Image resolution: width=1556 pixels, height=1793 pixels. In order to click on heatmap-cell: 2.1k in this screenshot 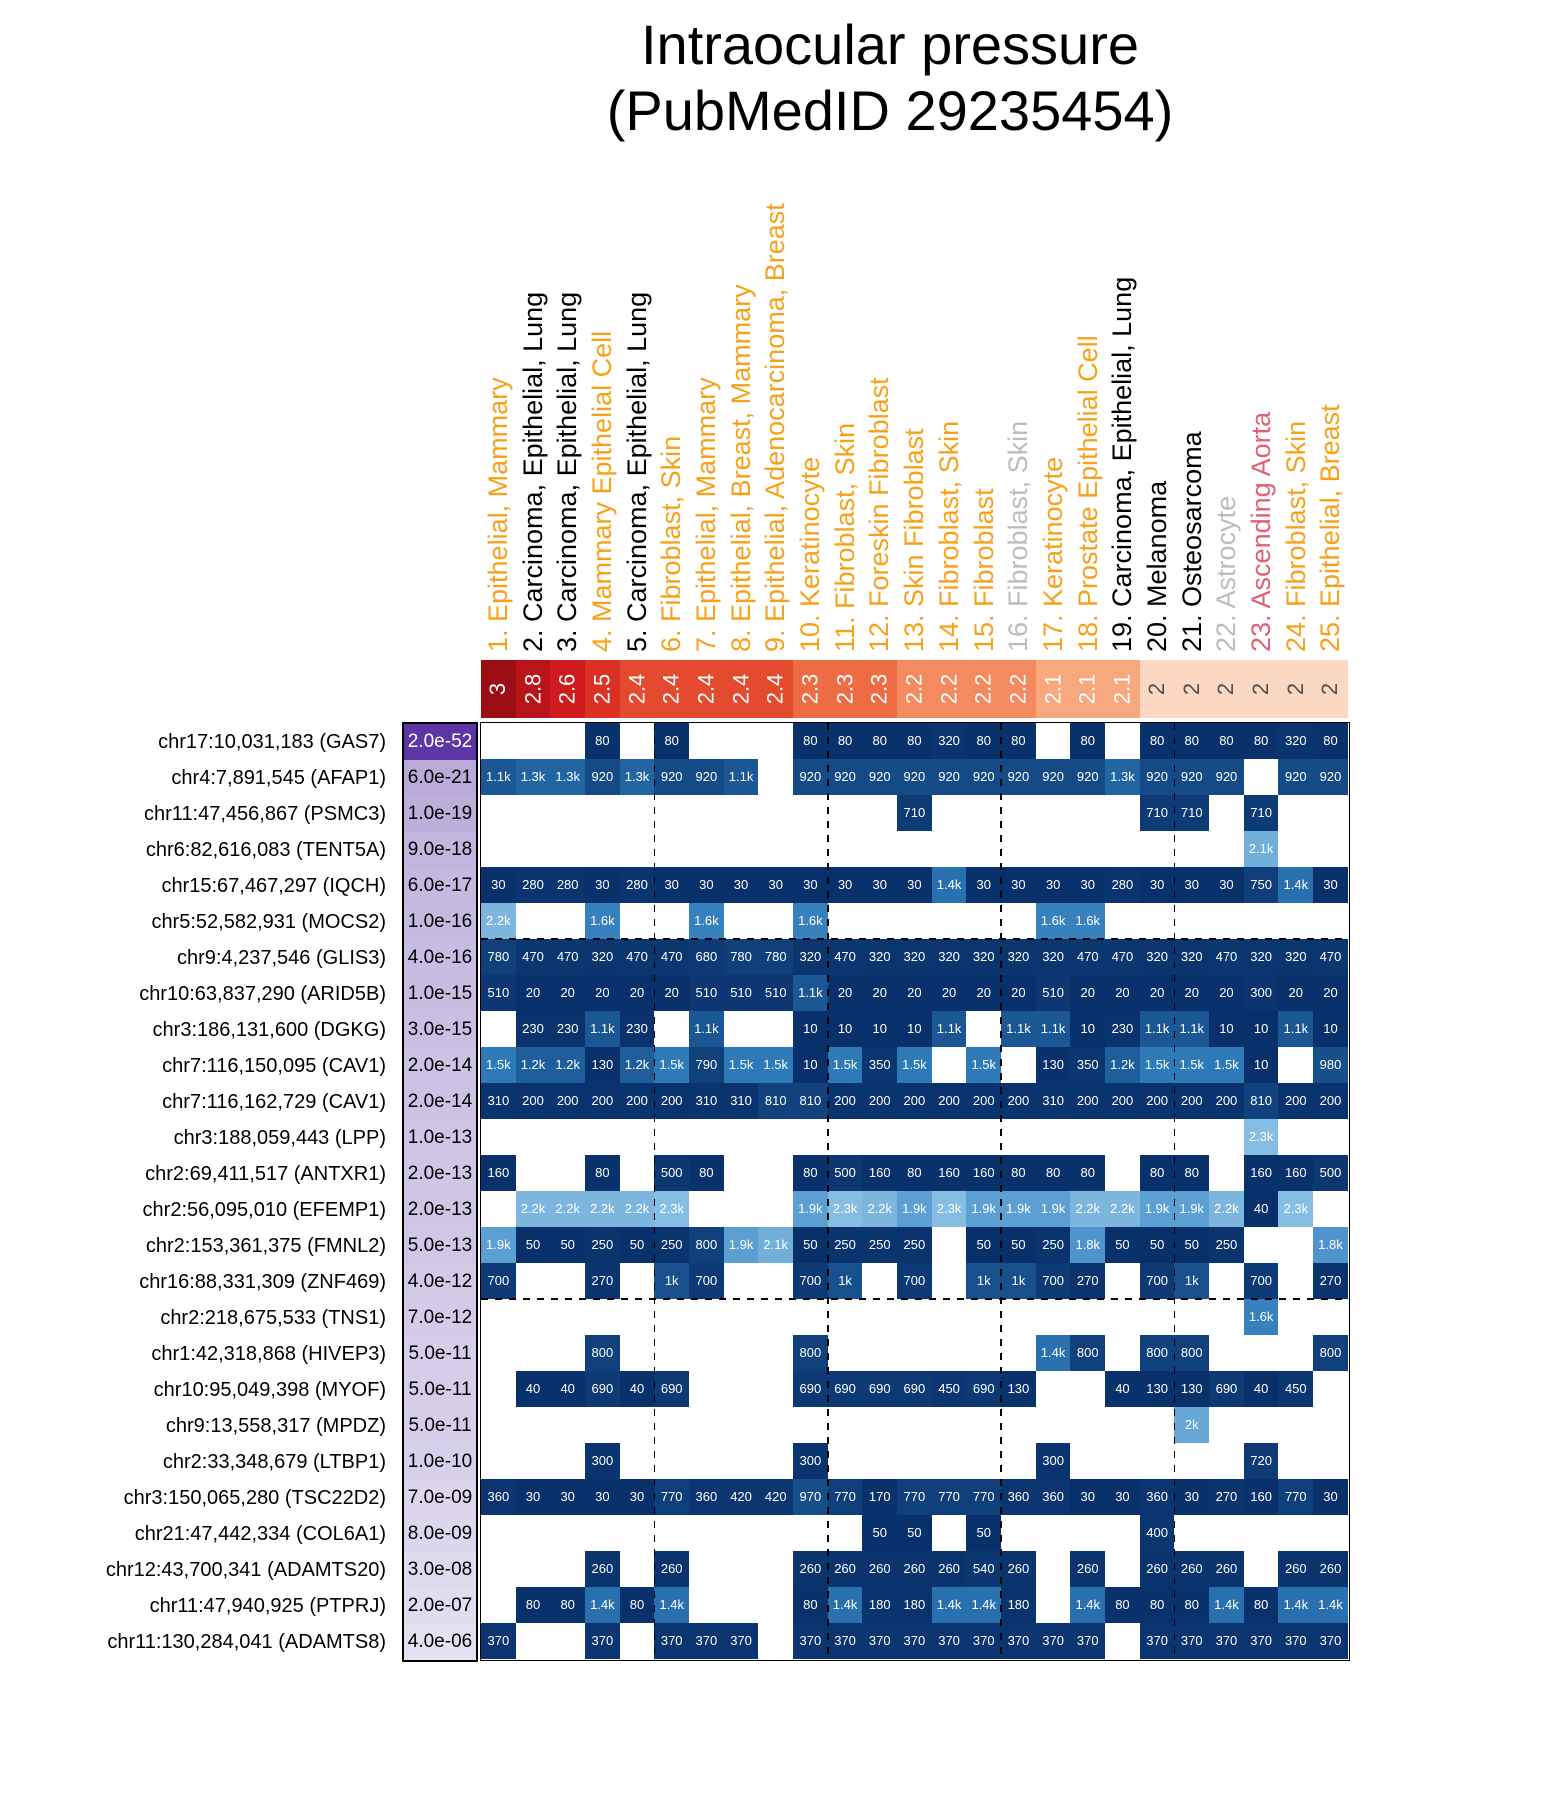, I will do `click(1261, 849)`.